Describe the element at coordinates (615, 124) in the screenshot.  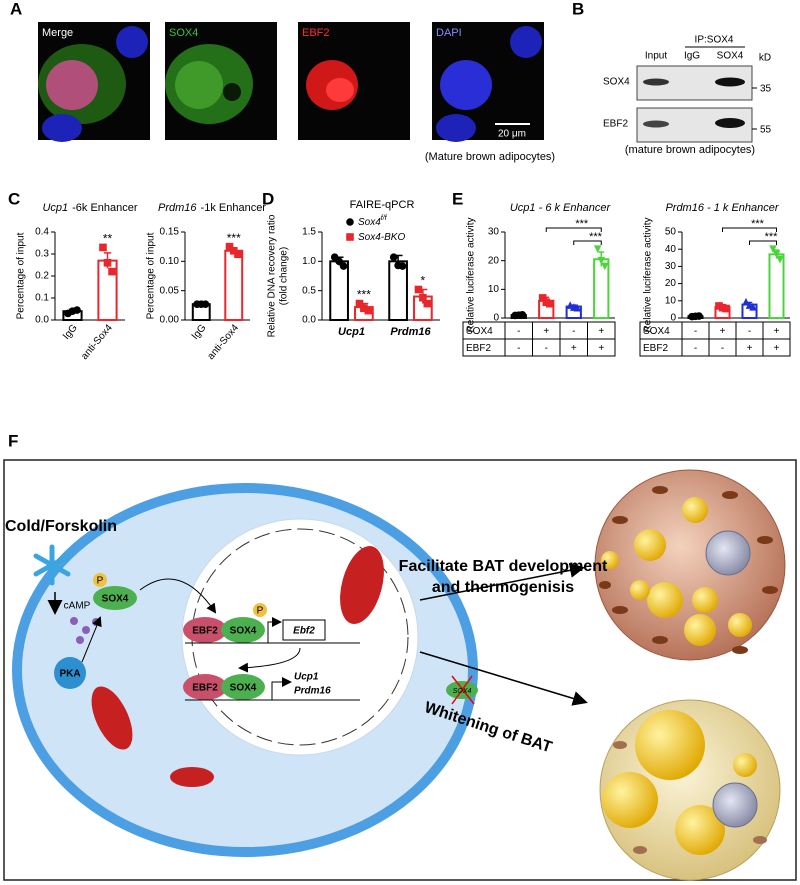
I see `blot-row-label: EBF2` at that location.